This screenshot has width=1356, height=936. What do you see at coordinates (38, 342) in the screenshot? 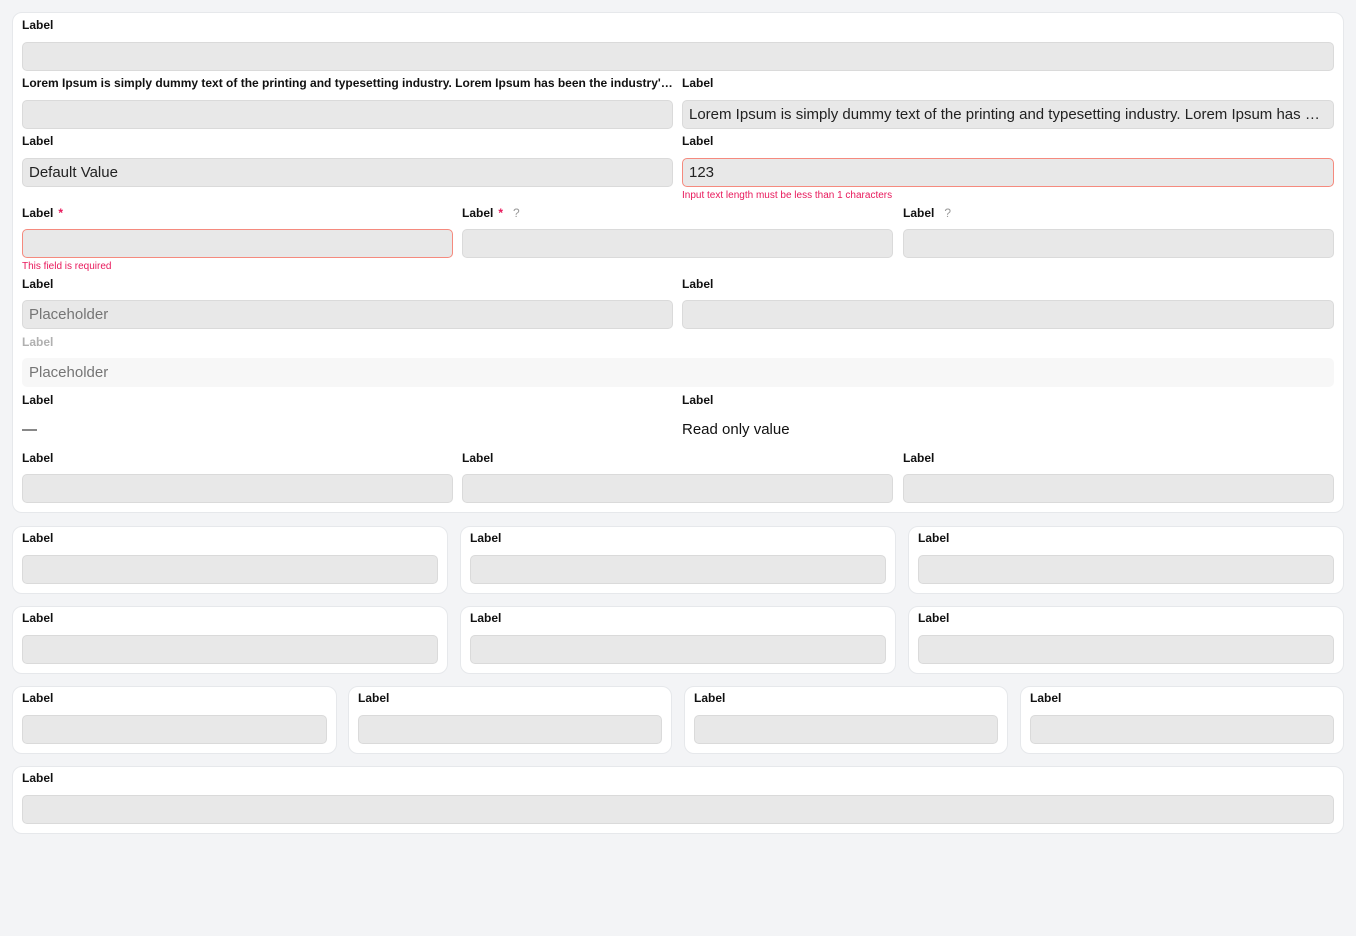
I see `field-label-disabled: Label` at bounding box center [38, 342].